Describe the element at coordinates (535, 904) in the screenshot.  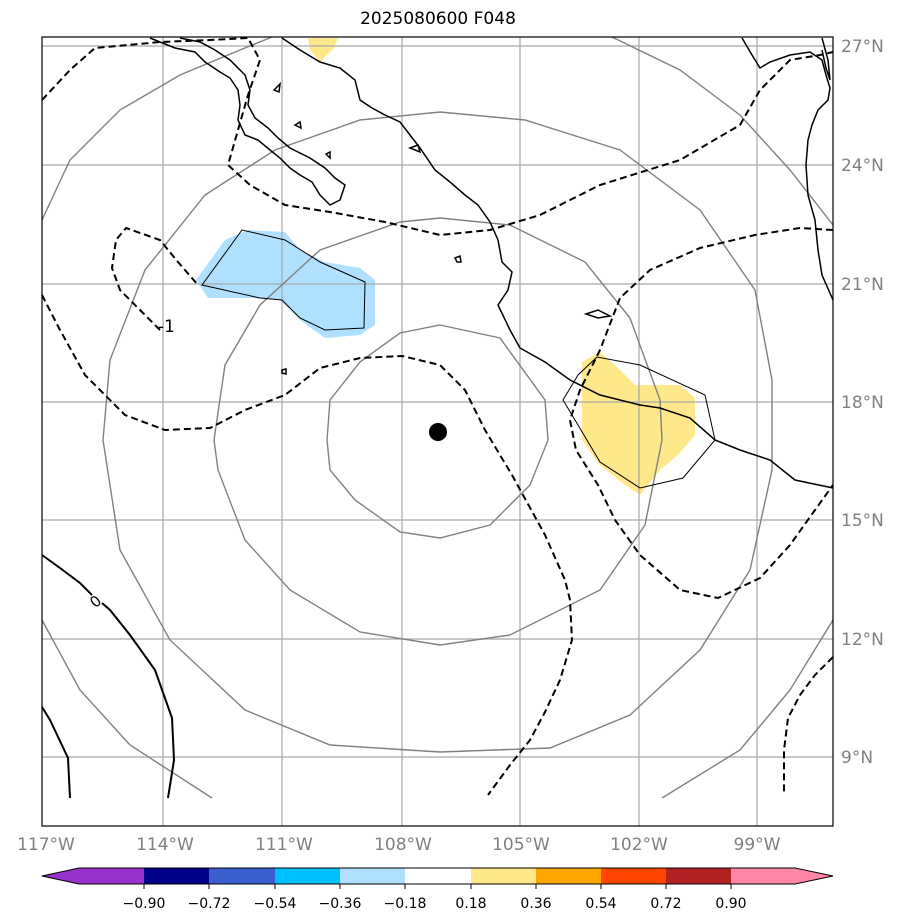
I see `colorbar-tick-label: 0.36` at that location.